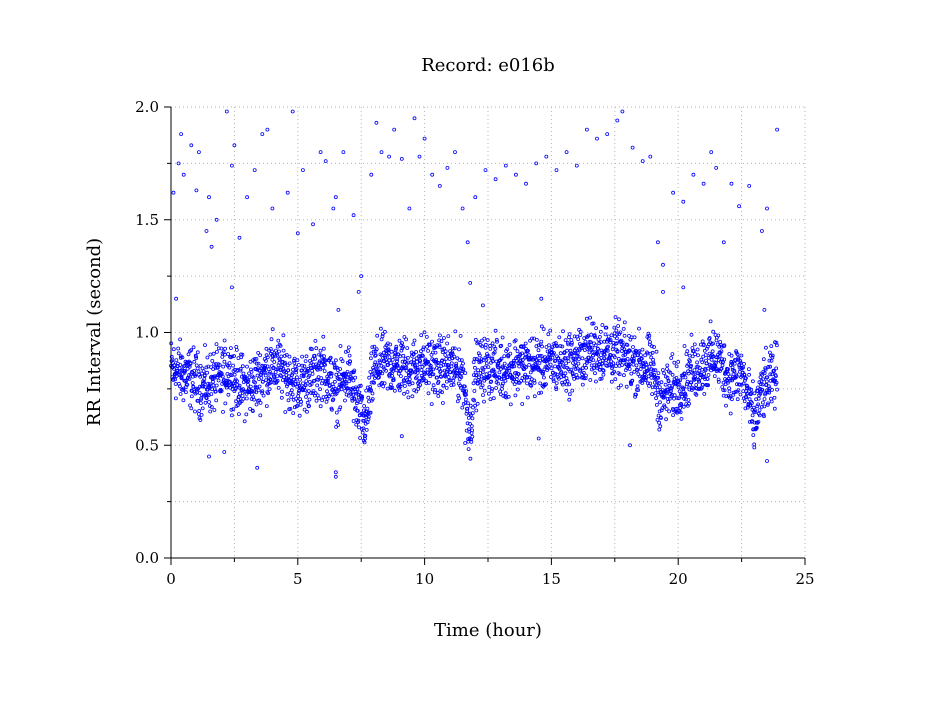 Image resolution: width=949 pixels, height=701 pixels. I want to click on x-axis-label: Time (hour), so click(488, 630).